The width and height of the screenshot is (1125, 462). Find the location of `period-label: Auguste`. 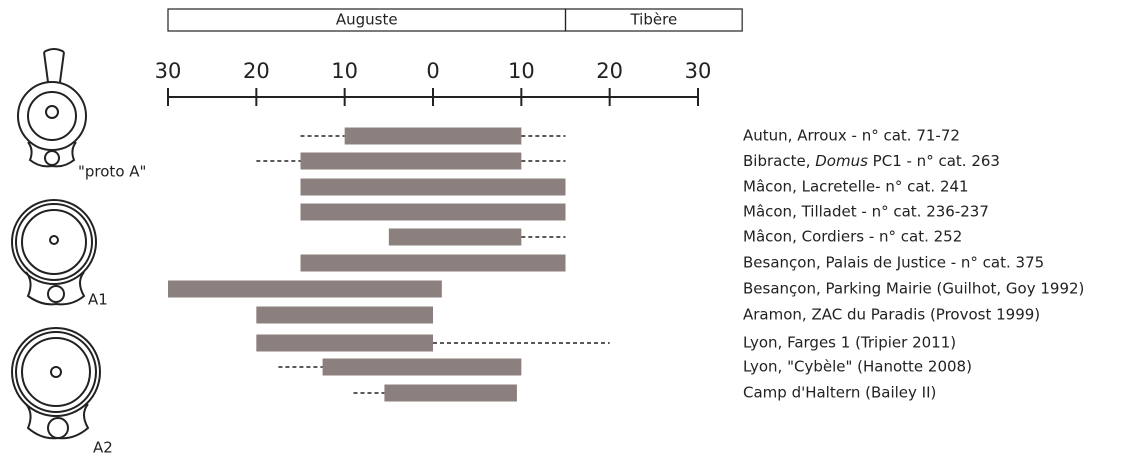

period-label: Auguste is located at coordinates (367, 20).